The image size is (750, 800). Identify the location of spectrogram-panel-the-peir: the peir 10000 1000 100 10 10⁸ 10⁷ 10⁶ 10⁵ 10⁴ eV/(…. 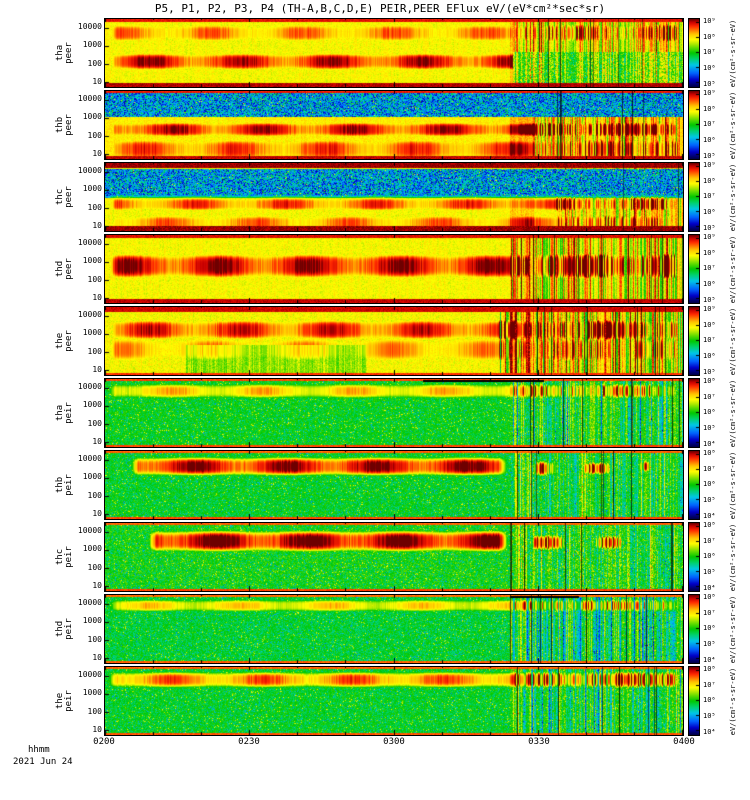
(375, 700).